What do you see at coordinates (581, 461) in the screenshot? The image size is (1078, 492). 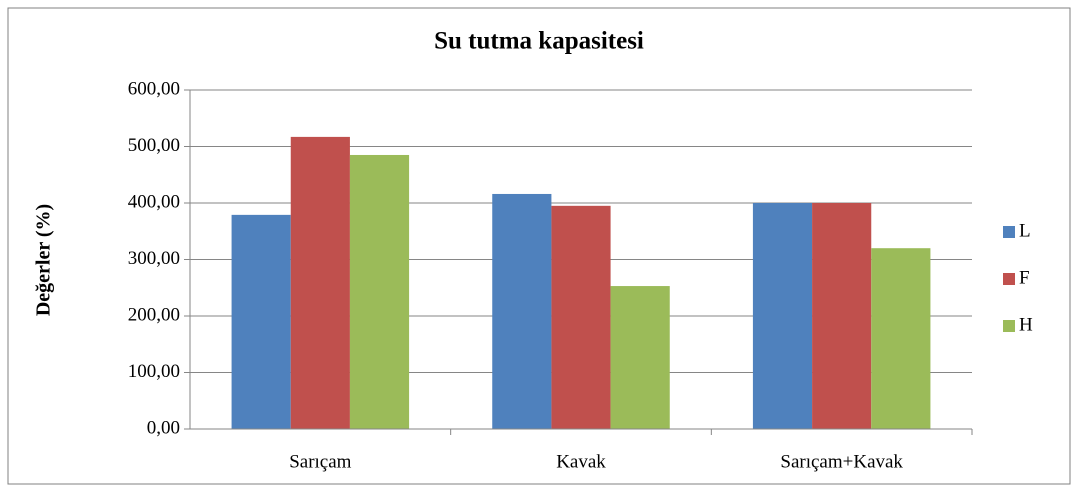 I see `x-tick-label: Kavak` at bounding box center [581, 461].